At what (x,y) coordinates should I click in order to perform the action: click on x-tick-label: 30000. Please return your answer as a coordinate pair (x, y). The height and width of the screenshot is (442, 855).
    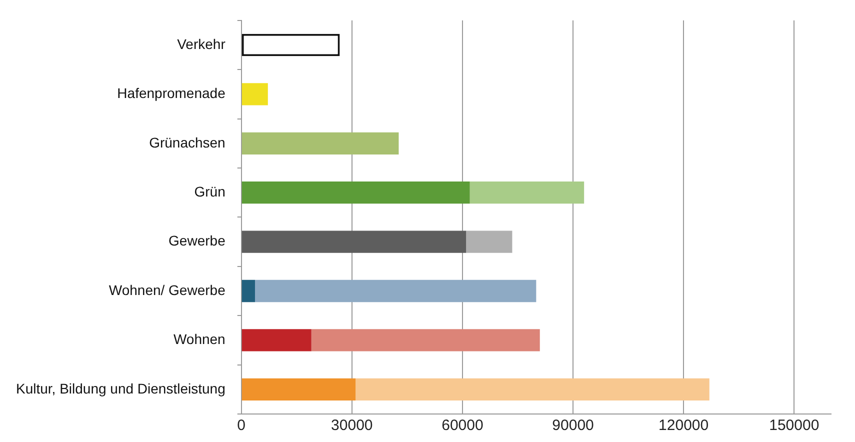
    Looking at the image, I should click on (352, 425).